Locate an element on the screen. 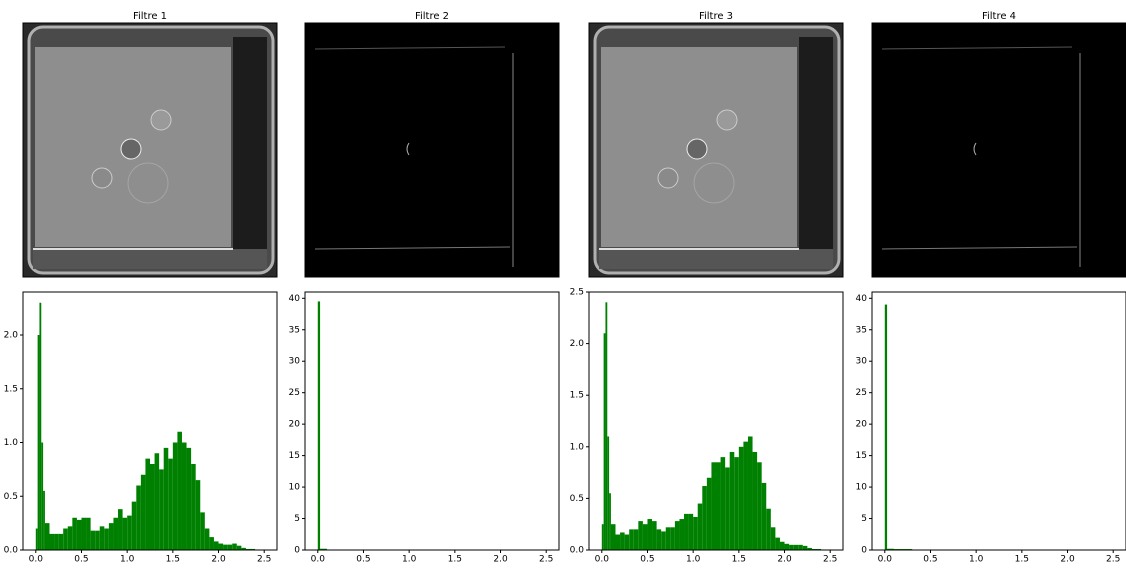 This screenshot has width=1126, height=569. y-tick-label: 15 is located at coordinates (861, 456).